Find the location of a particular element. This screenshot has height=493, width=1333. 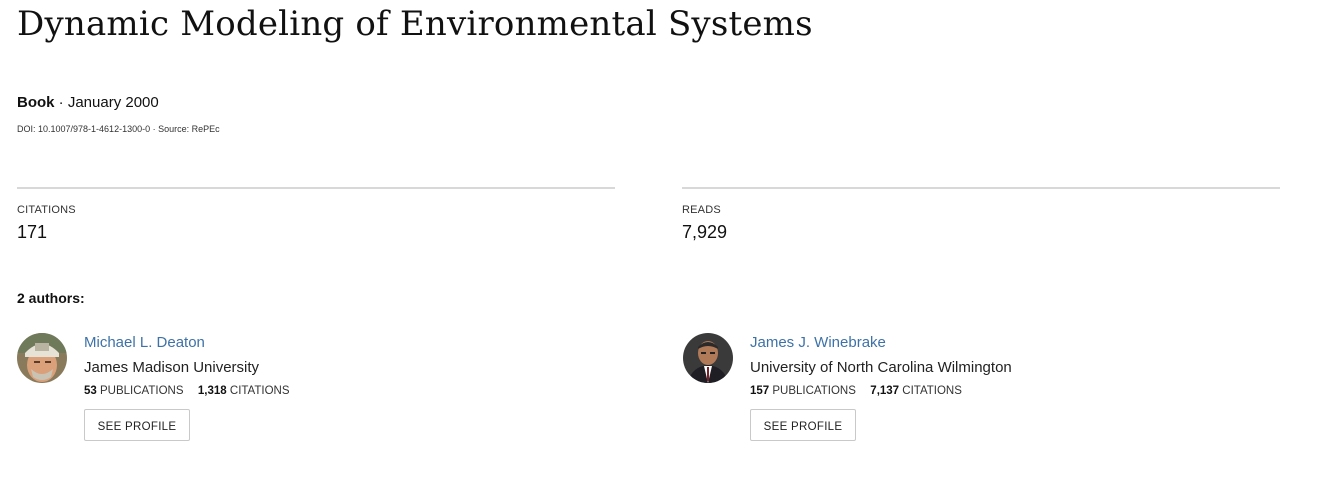

author-stats: 157 PUBLICATIONS 7,137 CITATIONS is located at coordinates (960, 391).